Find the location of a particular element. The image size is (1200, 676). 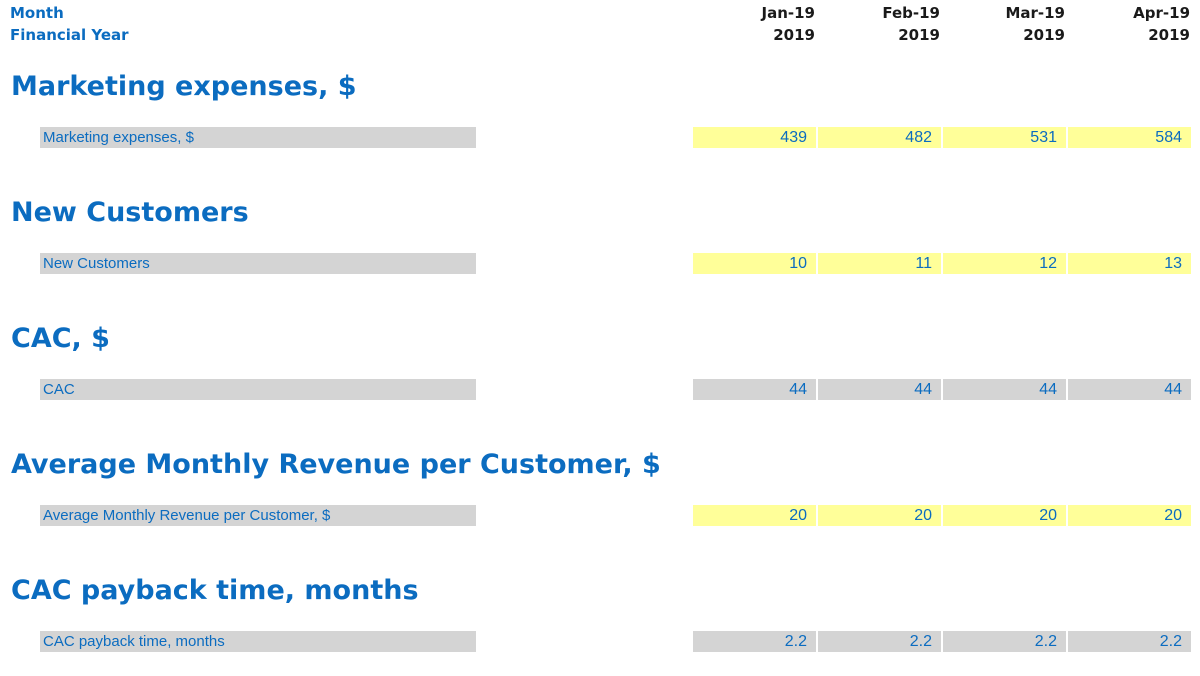

cell-marketing-expenses-jan: 439 is located at coordinates (754, 137).